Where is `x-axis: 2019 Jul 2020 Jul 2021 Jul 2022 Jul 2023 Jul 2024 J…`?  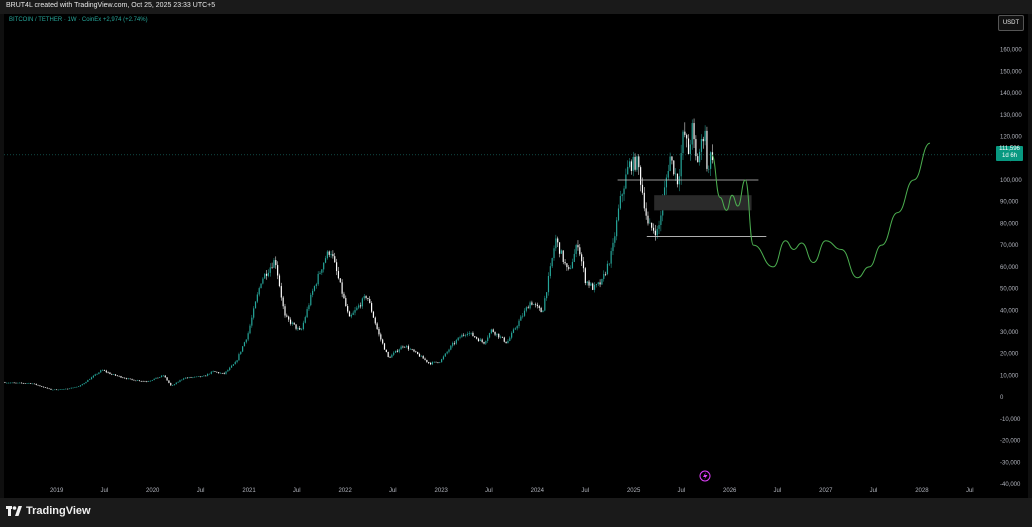
x-axis: 2019 Jul 2020 Jul 2021 Jul 2022 Jul 2023 Jul 2024 J… is located at coordinates (512, 491).